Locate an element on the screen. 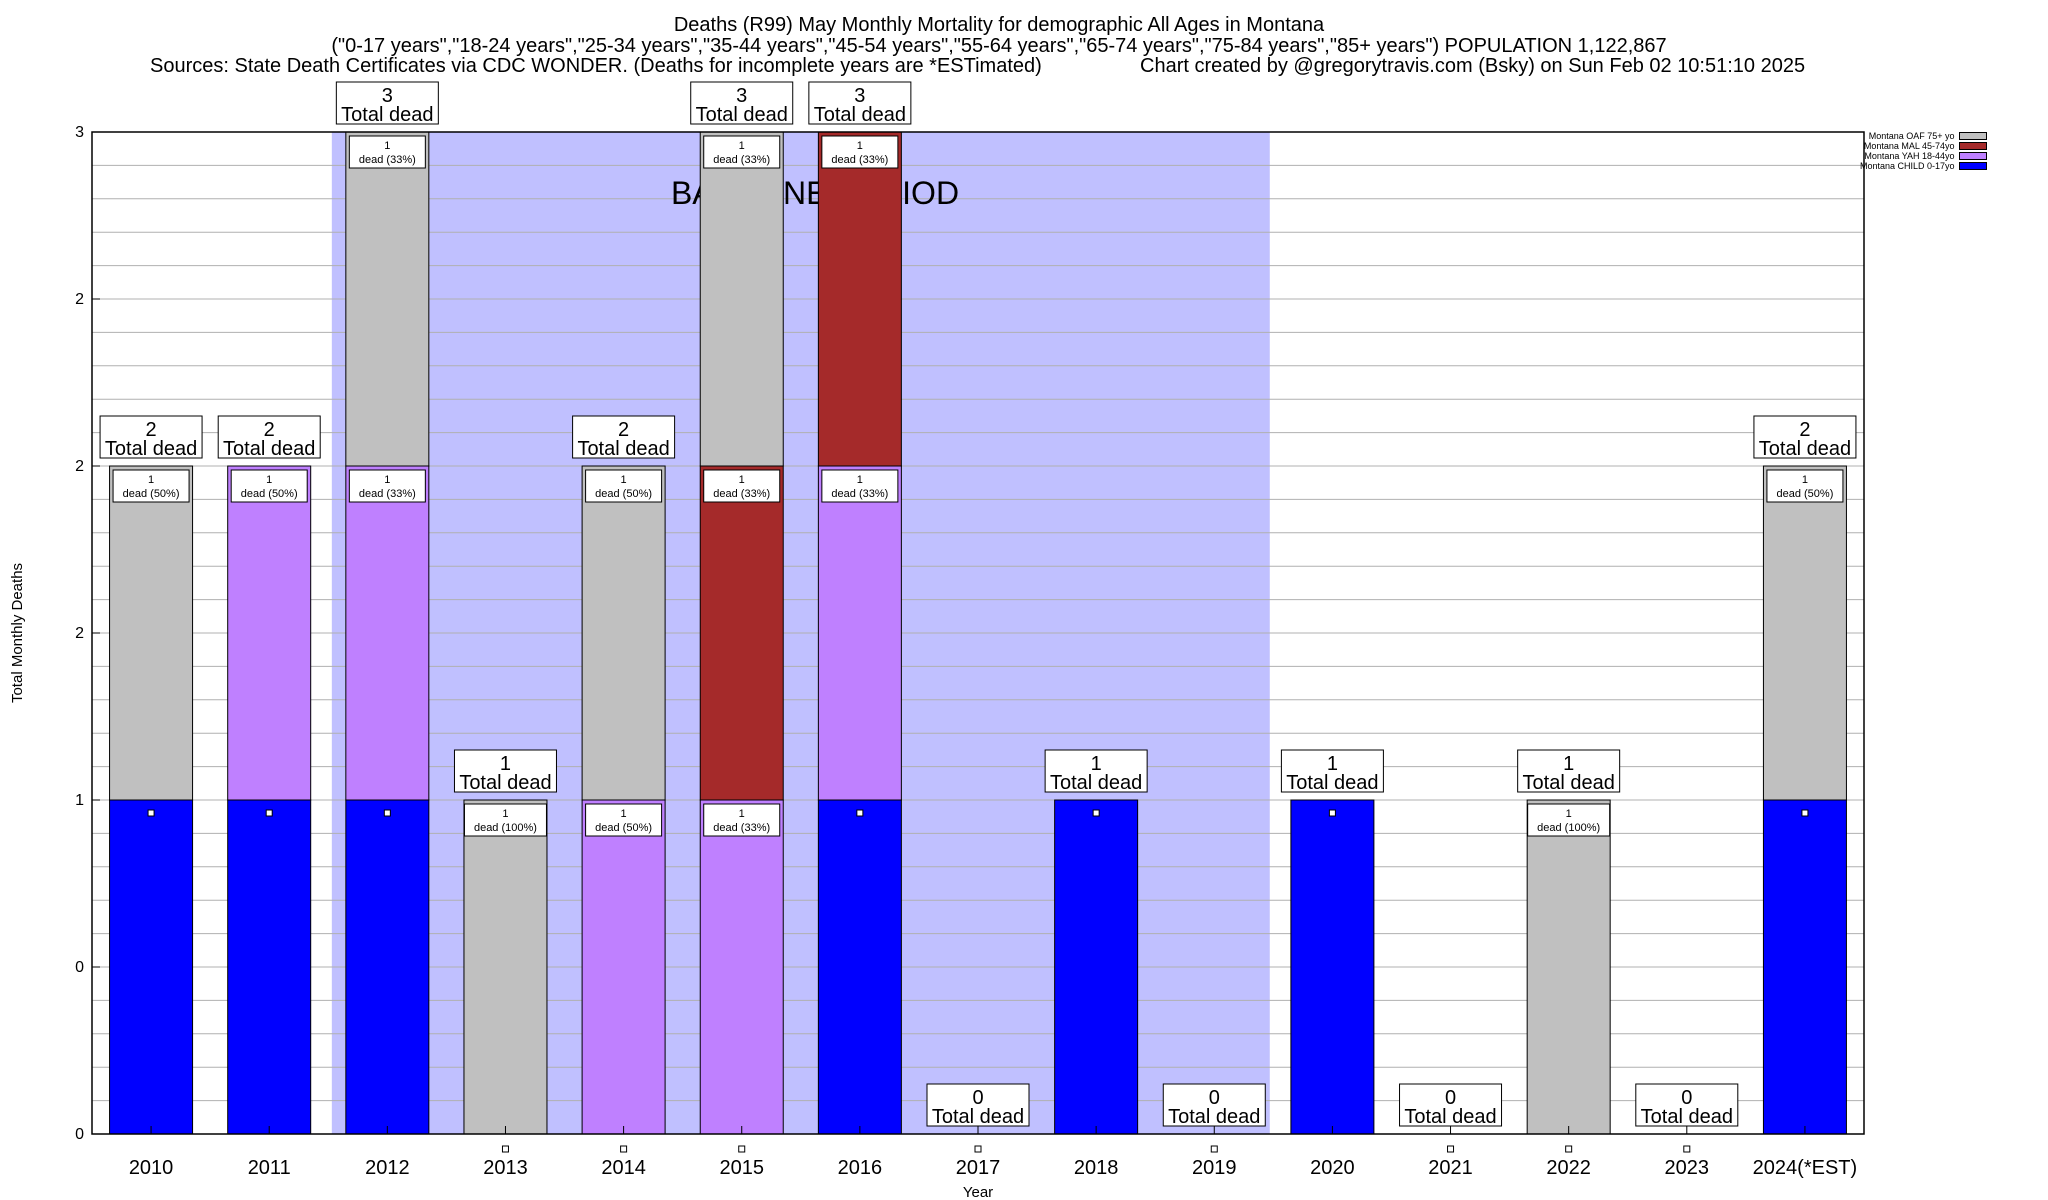 The height and width of the screenshot is (1200, 2048). legend-item: Montana MAL 45-74yo is located at coordinates (1923, 146).